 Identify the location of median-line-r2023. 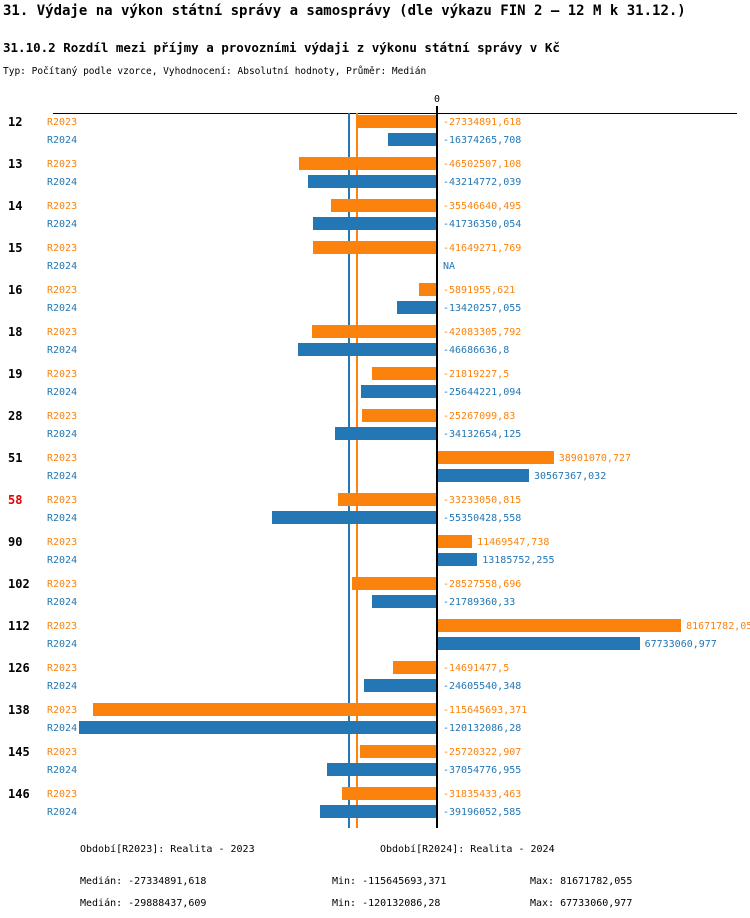
(357, 470).